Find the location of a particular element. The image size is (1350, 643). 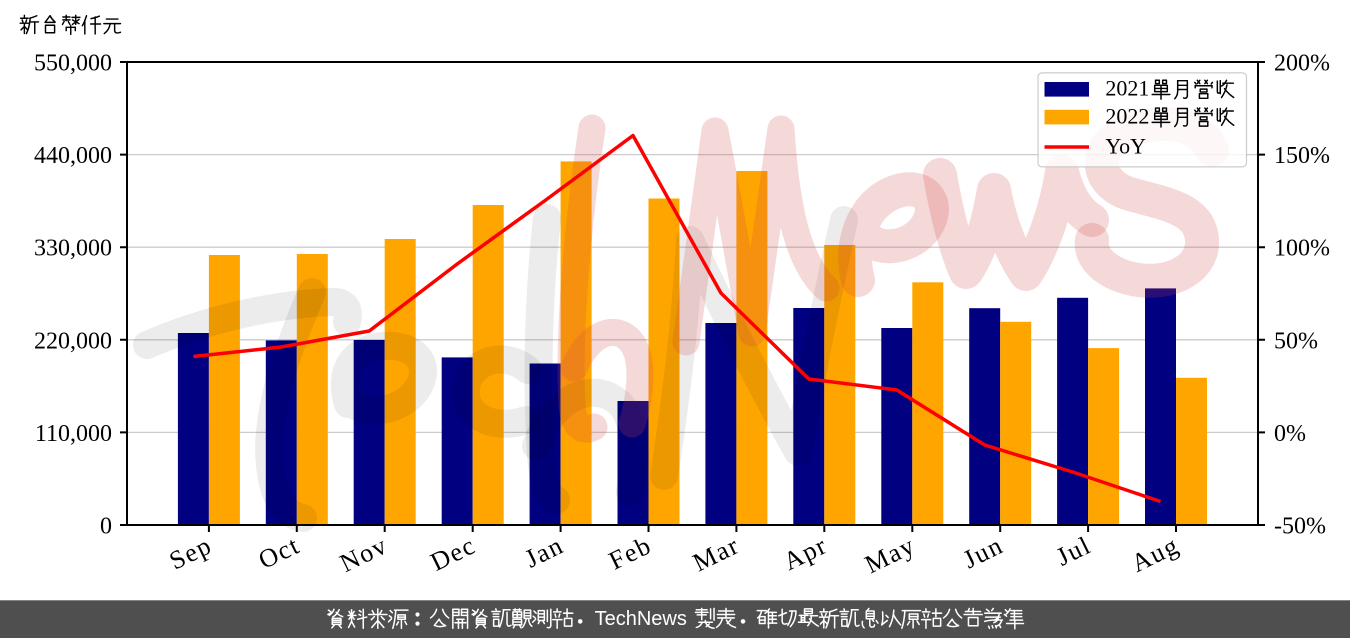

svg-text: 2021 is located at coordinates (1127, 88).